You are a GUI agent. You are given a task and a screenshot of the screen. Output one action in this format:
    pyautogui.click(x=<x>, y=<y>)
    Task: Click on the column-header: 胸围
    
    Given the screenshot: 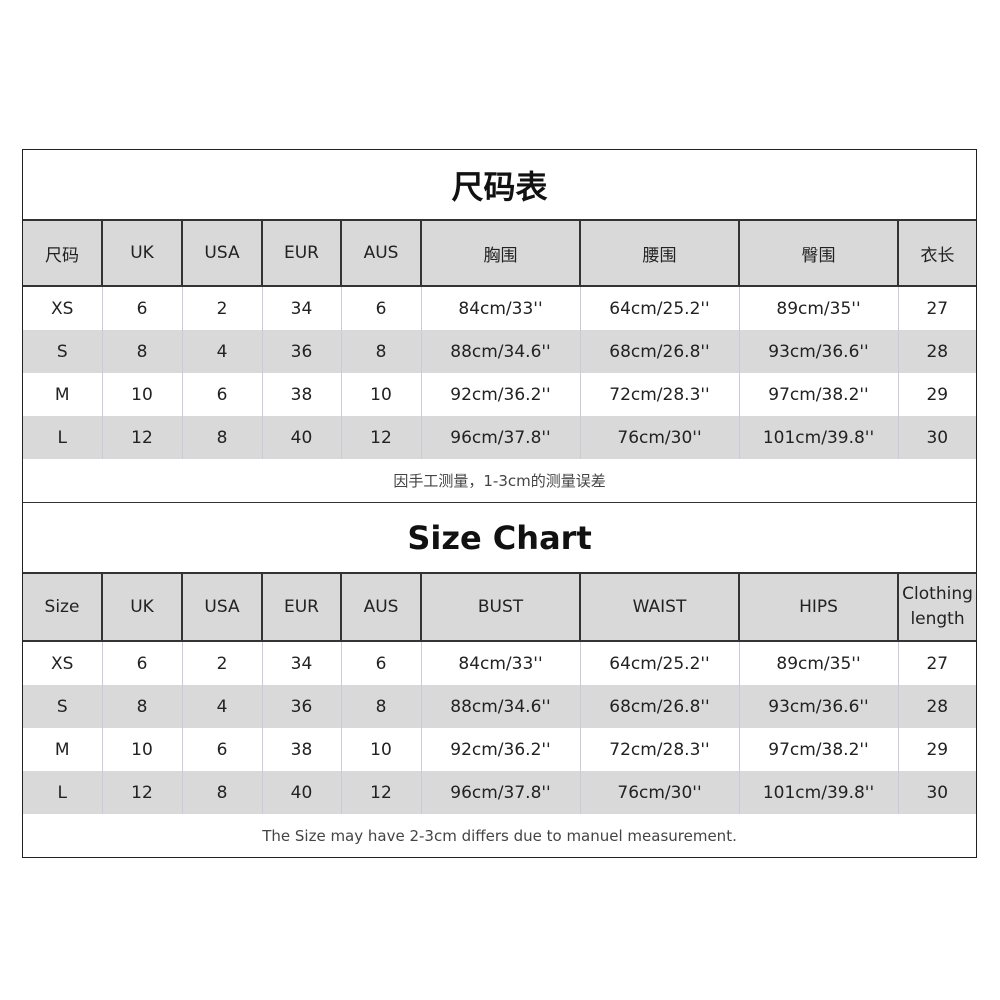 What is the action you would take?
    pyautogui.click(x=500, y=253)
    